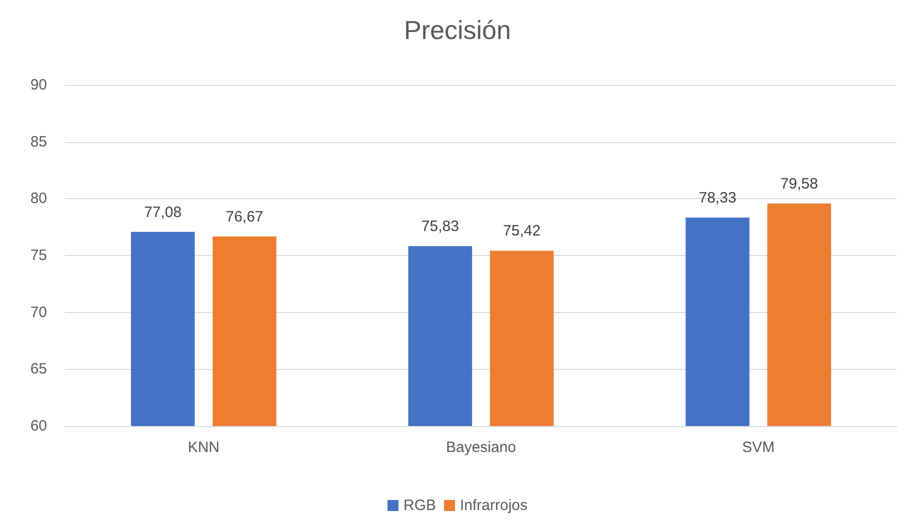  Describe the element at coordinates (440, 227) in the screenshot. I see `data-label: 75,83` at that location.